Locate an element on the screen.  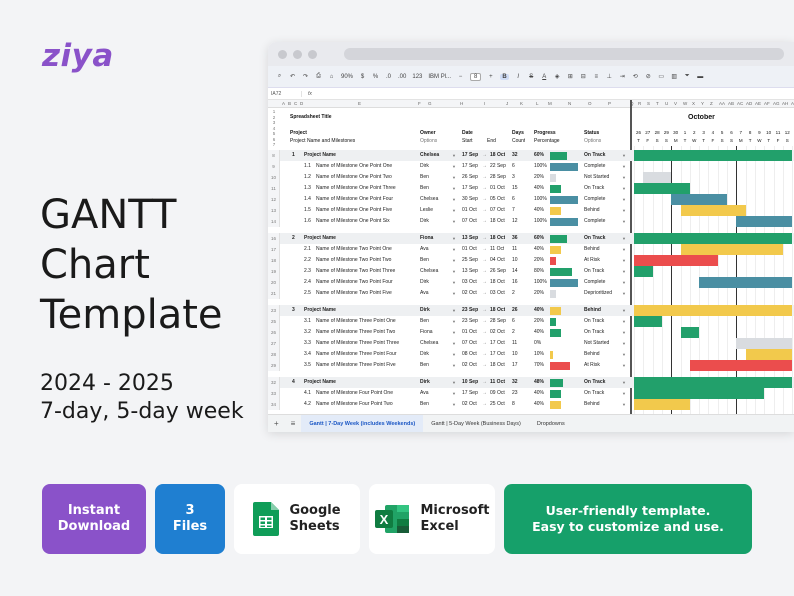
column-letter: W is located at coordinates (685, 103).